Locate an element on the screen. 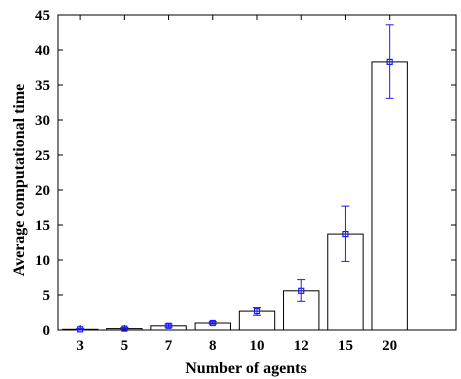 The height and width of the screenshot is (379, 461). y-tick-label: 30 is located at coordinates (42, 121).